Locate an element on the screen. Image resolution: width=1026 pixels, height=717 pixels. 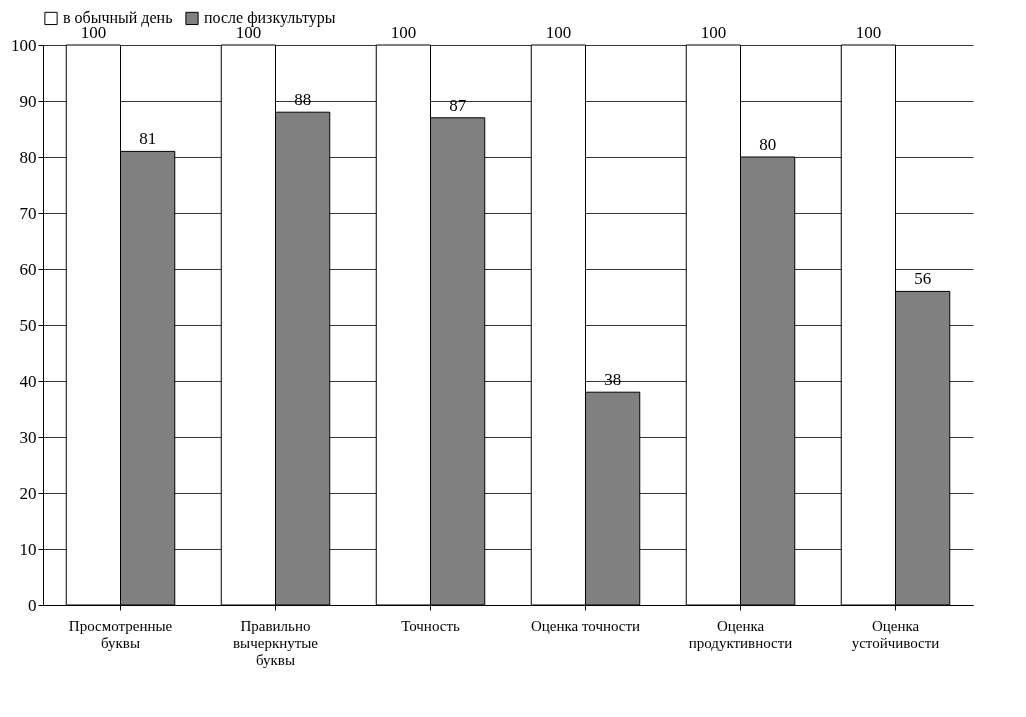
legend-label: после физкультуры is located at coordinates (270, 18).